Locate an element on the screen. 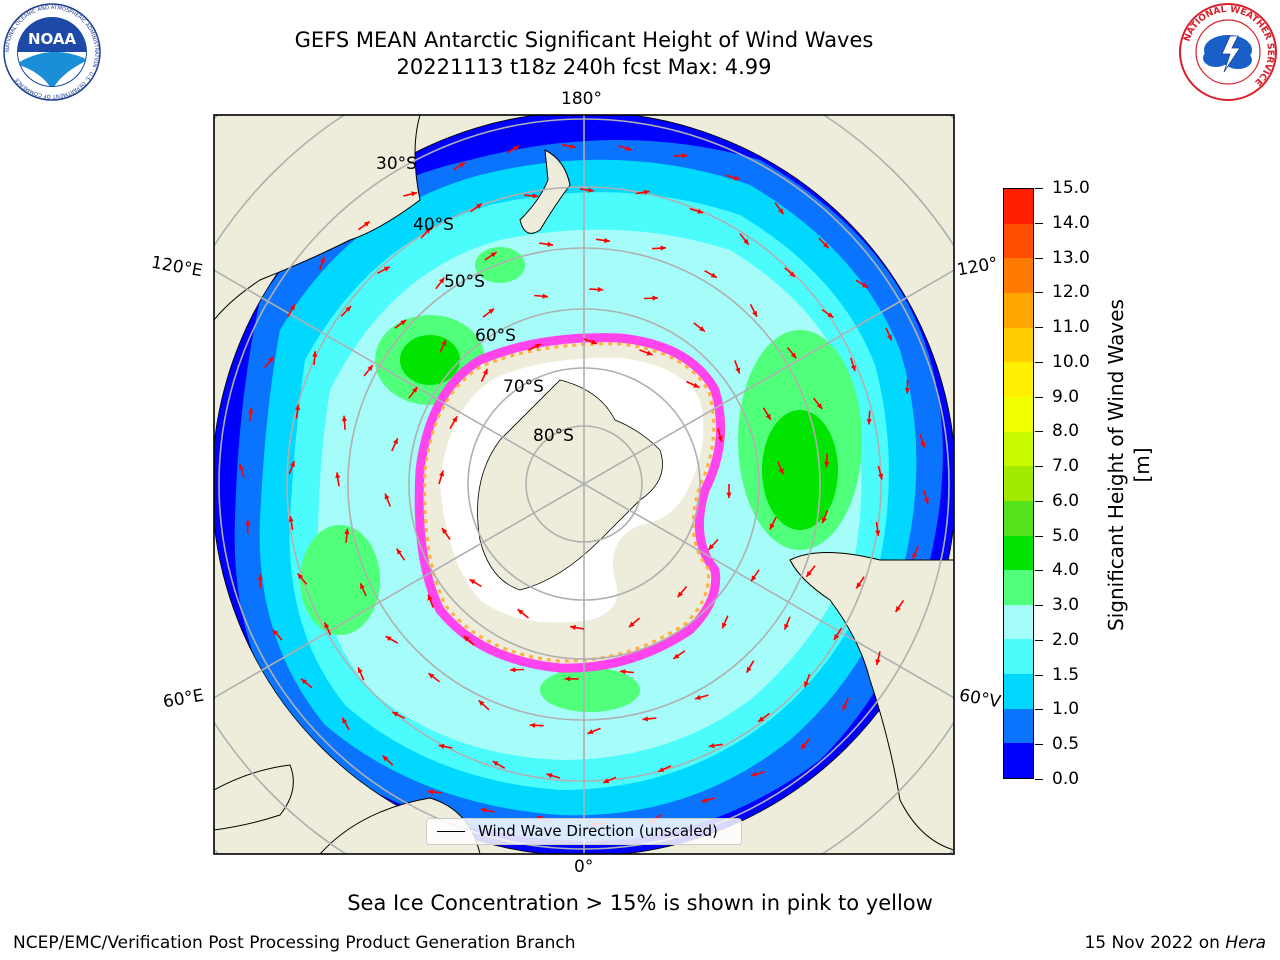 Image resolution: width=1280 pixels, height=960 pixels. colorbar-tick-label: 1.5 is located at coordinates (1066, 675).